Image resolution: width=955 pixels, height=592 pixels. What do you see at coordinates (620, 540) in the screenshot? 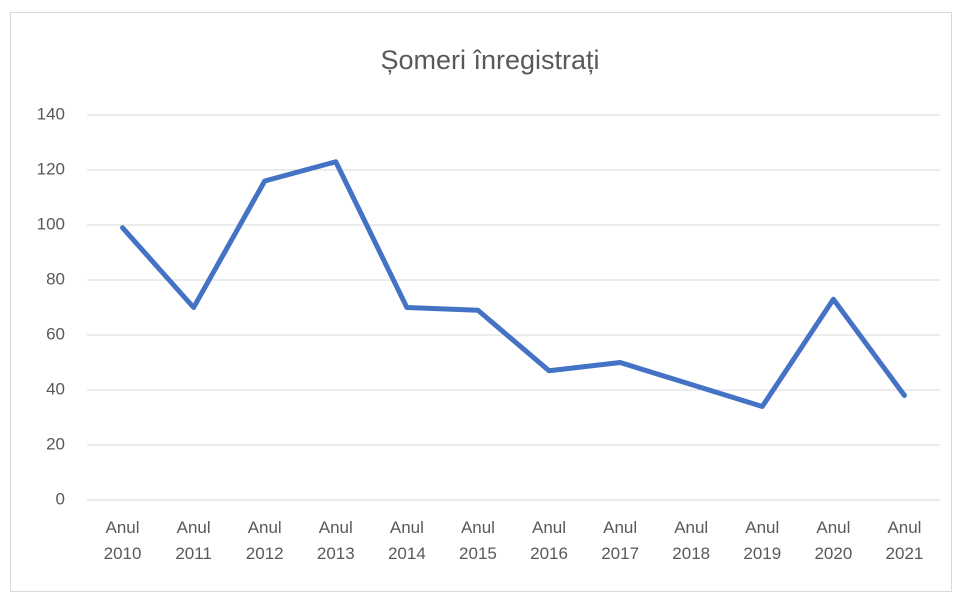
I see `x-tick-label: Anul 2017` at bounding box center [620, 540].